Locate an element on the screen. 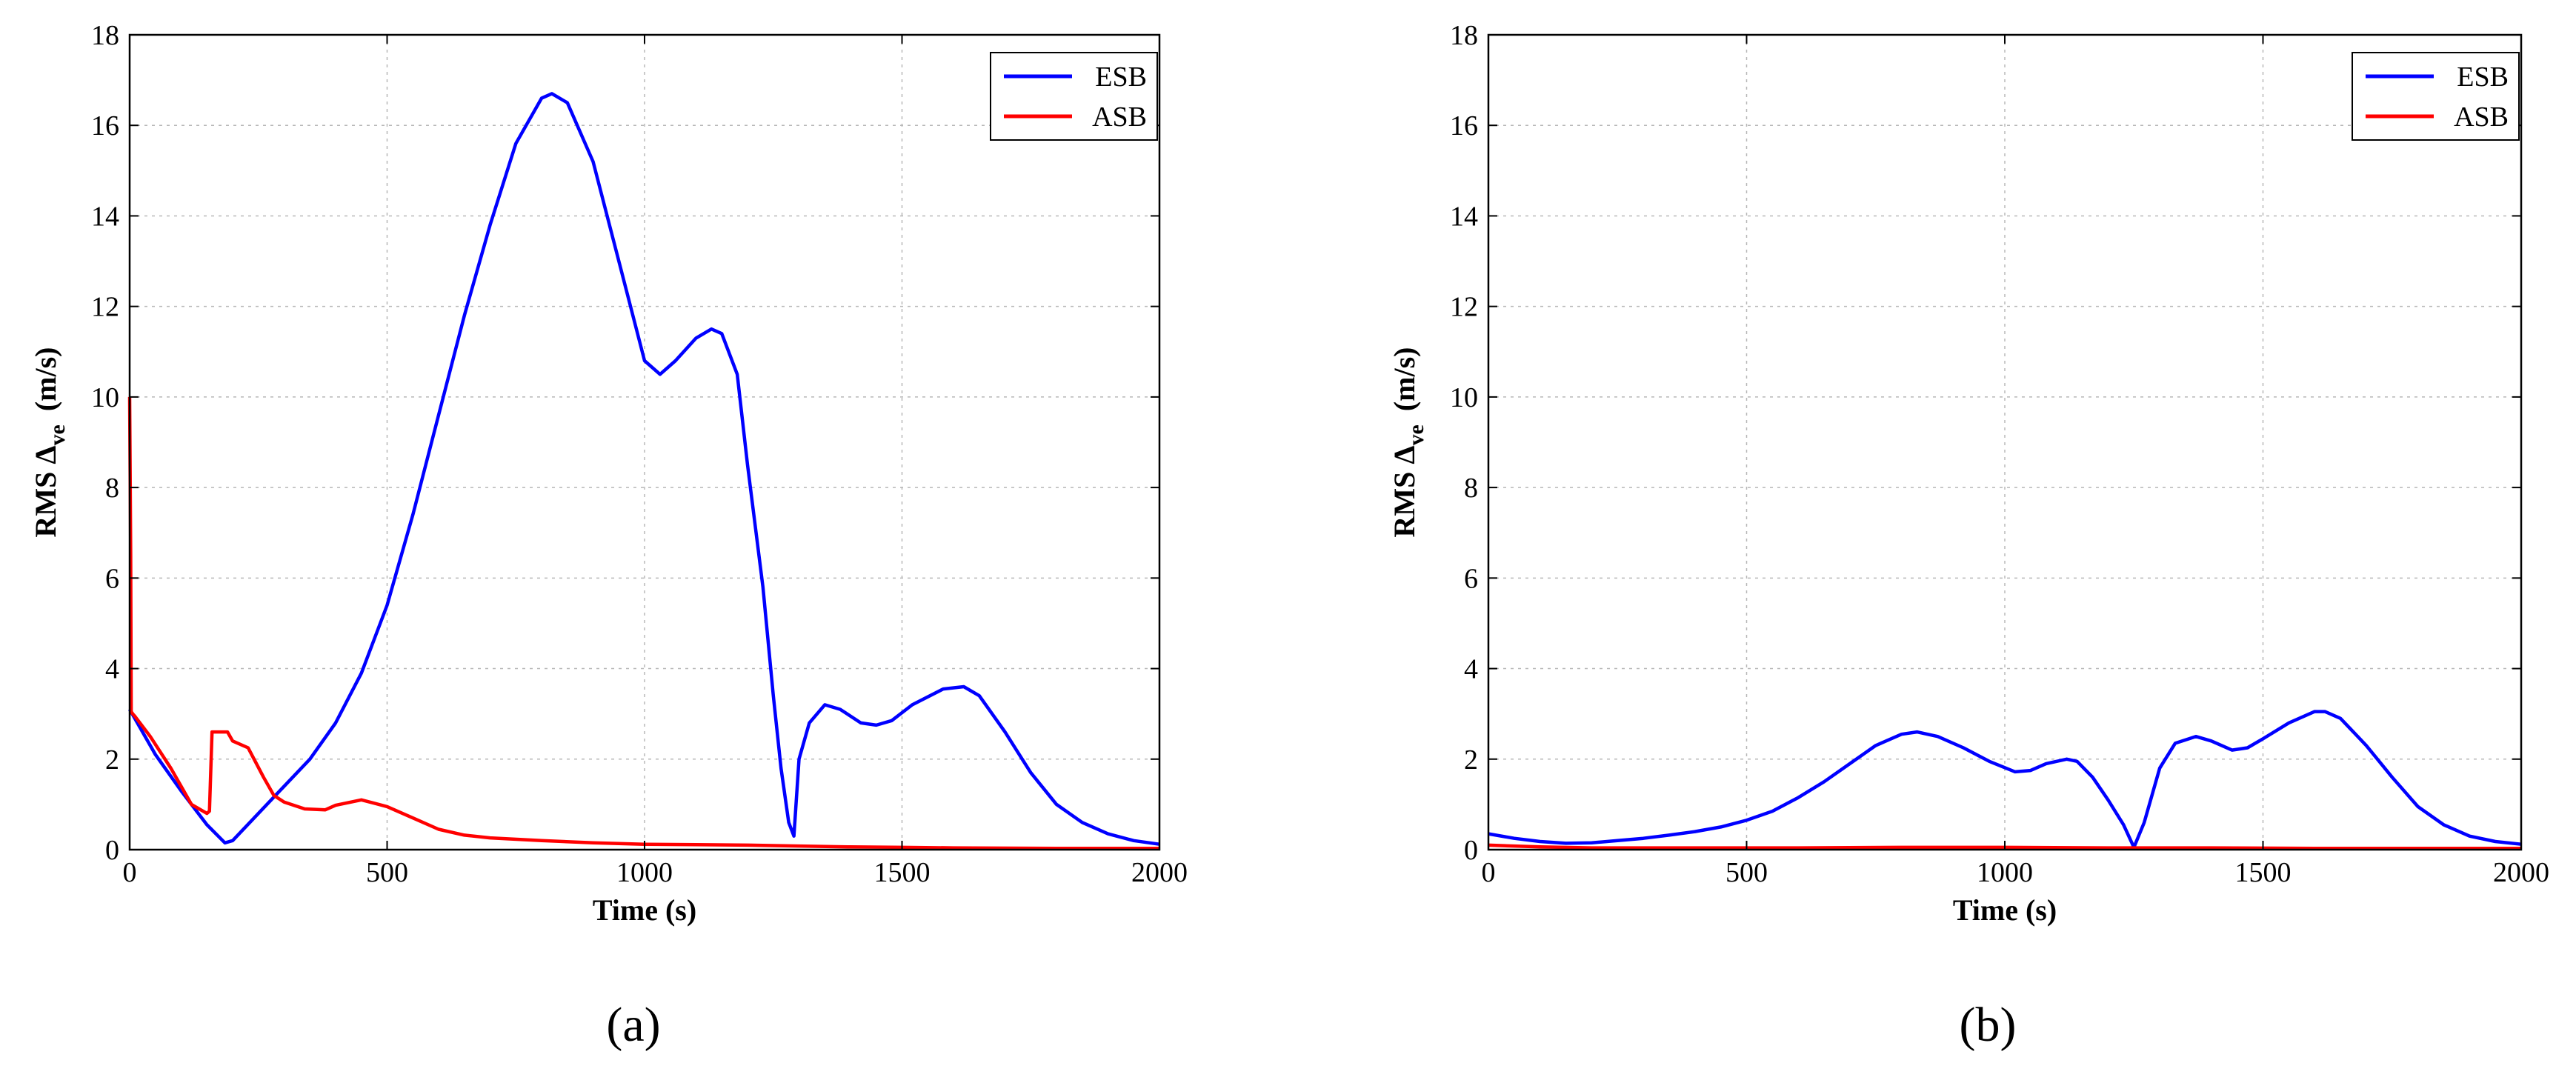 The height and width of the screenshot is (1083, 2576). series-line-asb is located at coordinates (2004, 846).